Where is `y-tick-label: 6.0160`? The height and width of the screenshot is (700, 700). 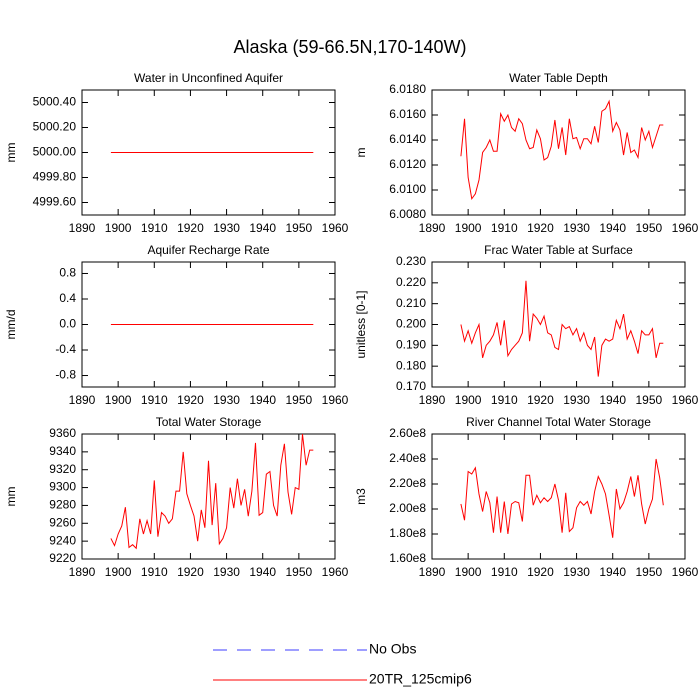
y-tick-label: 6.0160 is located at coordinates (407, 114).